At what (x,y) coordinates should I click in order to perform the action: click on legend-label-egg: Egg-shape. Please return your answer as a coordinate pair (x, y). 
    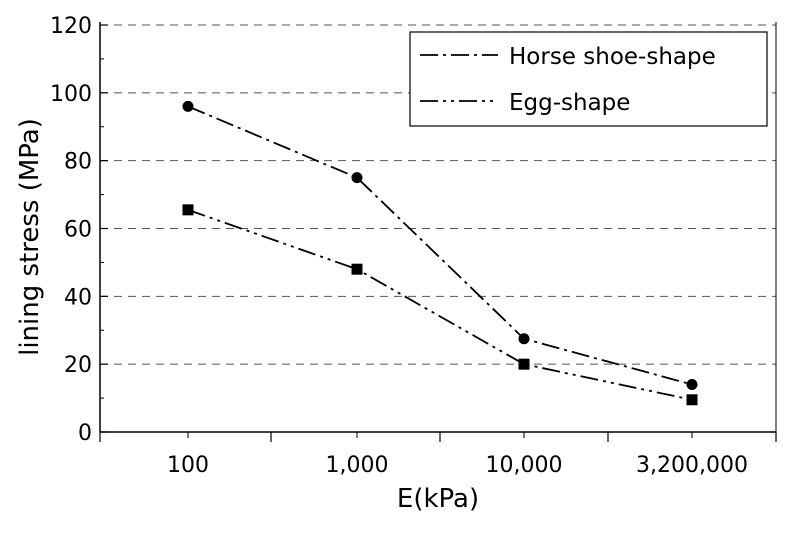
    Looking at the image, I should click on (569, 103).